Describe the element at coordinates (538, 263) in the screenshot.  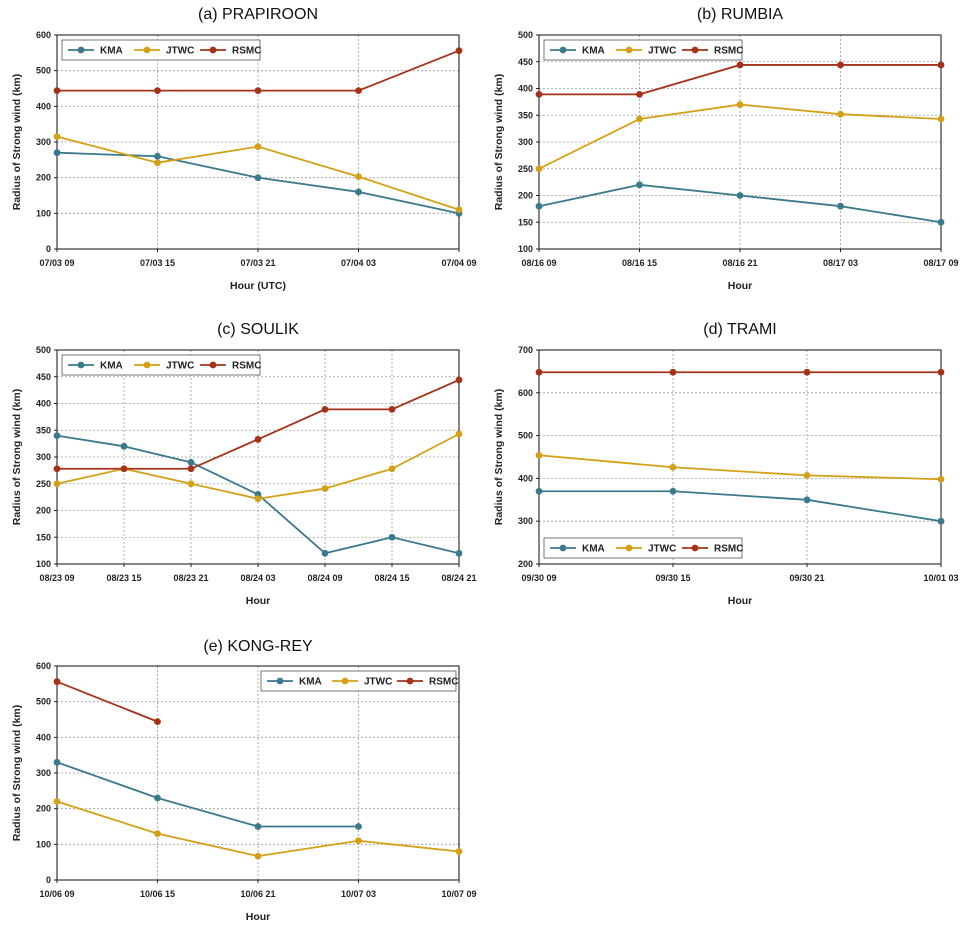
I see `x-tick-label: 08/16 09` at that location.